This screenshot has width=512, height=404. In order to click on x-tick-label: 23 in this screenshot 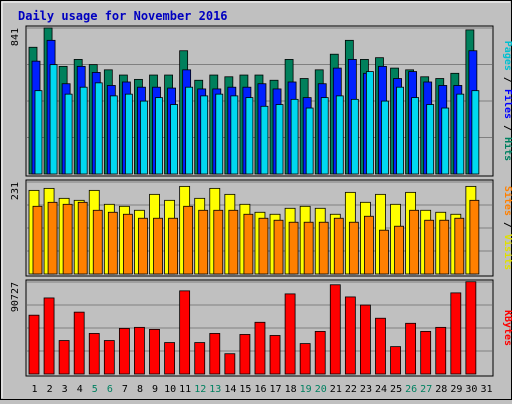, I will do `click(366, 389)`.